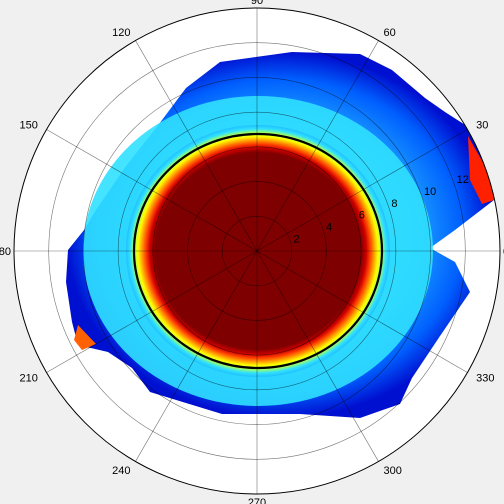 Image resolution: width=504 pixels, height=504 pixels. Describe the element at coordinates (29, 126) in the screenshot. I see `angle-tick-label: 150` at that location.